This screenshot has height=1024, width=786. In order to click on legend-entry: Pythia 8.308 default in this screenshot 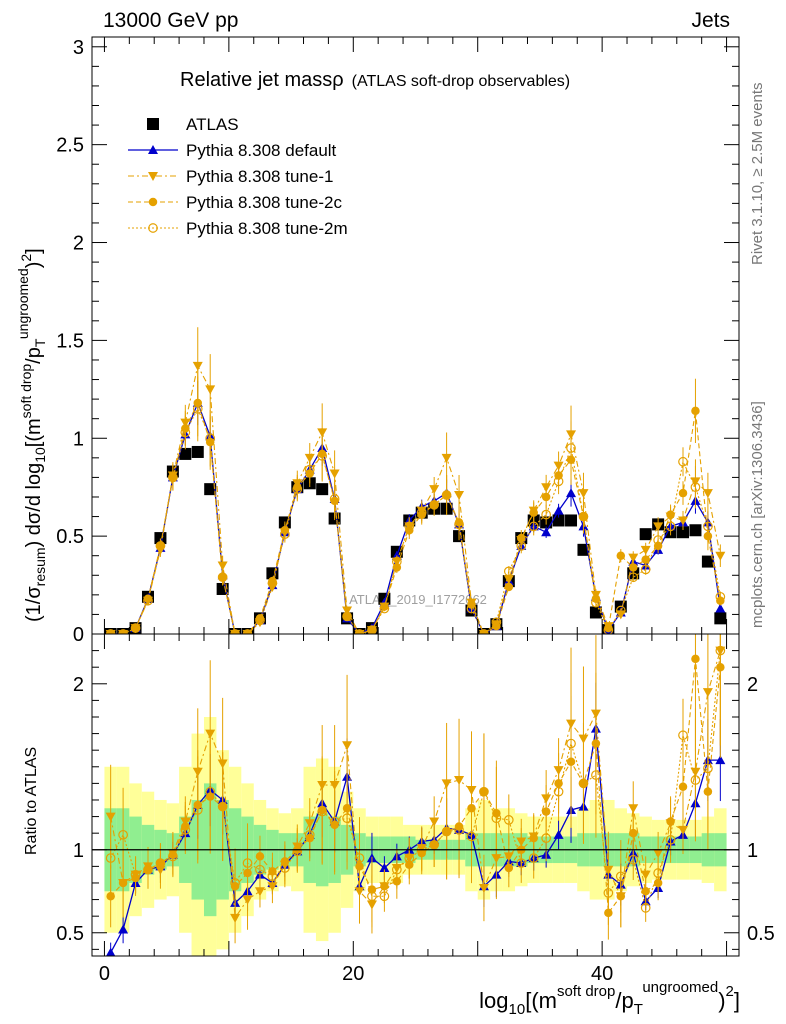, I will do `click(232, 150)`.